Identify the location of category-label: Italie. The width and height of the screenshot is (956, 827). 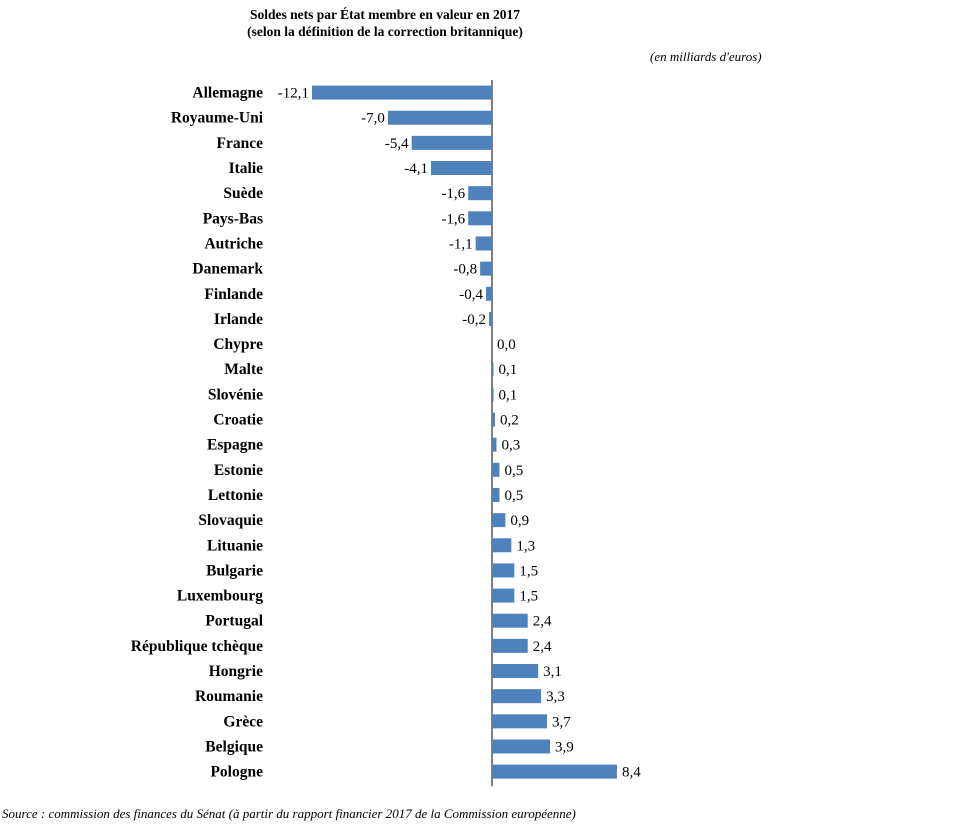
(246, 168).